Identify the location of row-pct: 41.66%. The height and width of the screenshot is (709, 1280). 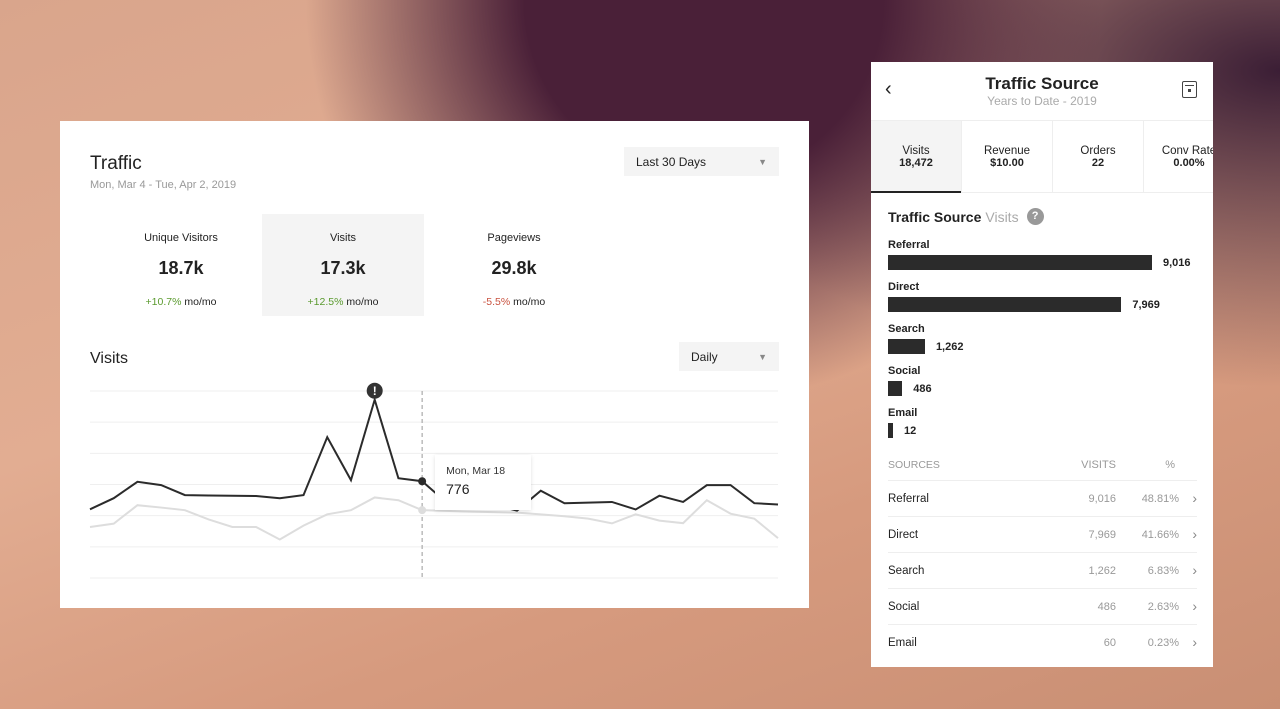
(1160, 535).